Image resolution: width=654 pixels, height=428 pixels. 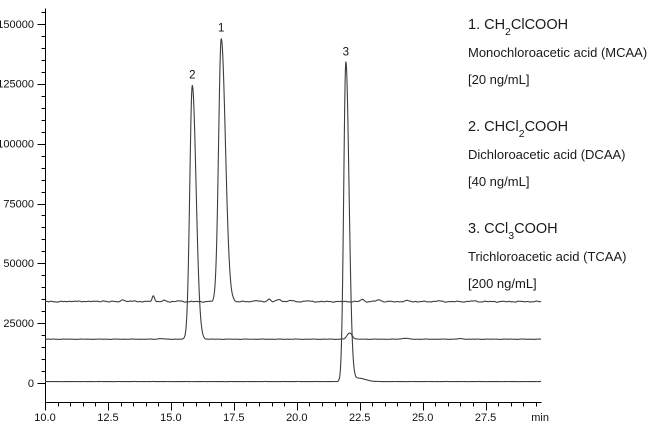 What do you see at coordinates (540, 418) in the screenshot?
I see `x-axis-unit-label: min` at bounding box center [540, 418].